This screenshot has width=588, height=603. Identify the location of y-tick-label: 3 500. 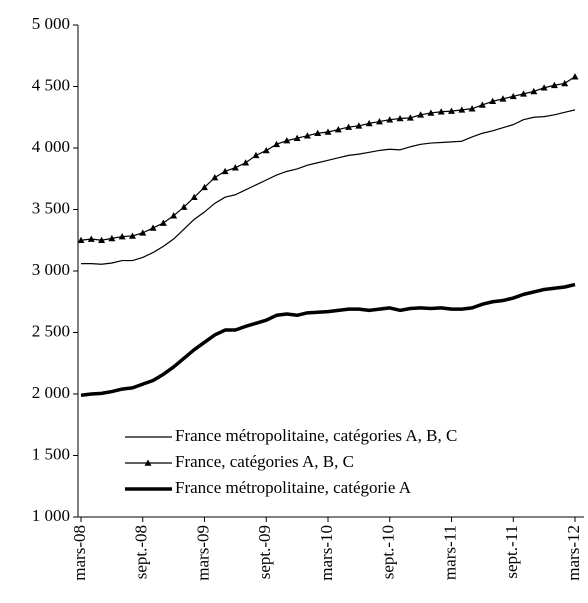
(51, 207).